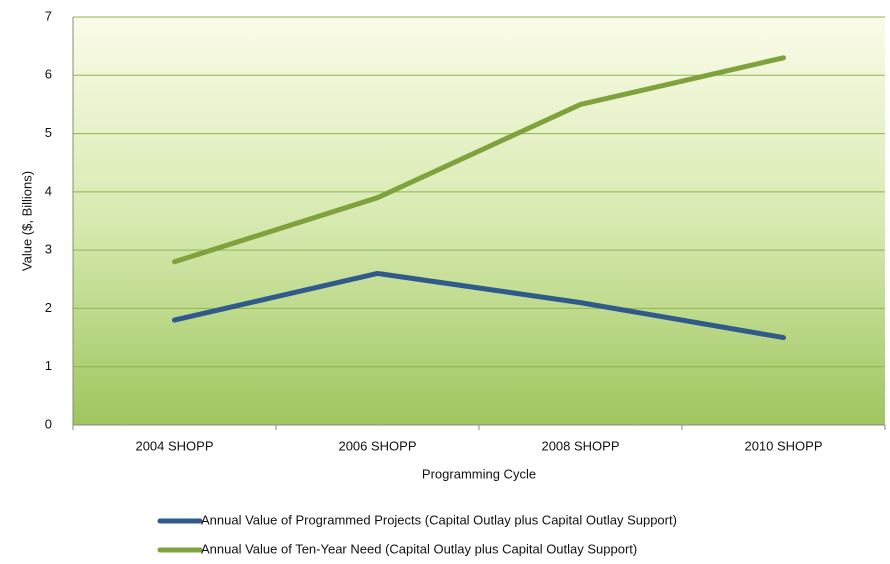 Image resolution: width=890 pixels, height=564 pixels. What do you see at coordinates (48, 307) in the screenshot?
I see `y-tick-label: 2` at bounding box center [48, 307].